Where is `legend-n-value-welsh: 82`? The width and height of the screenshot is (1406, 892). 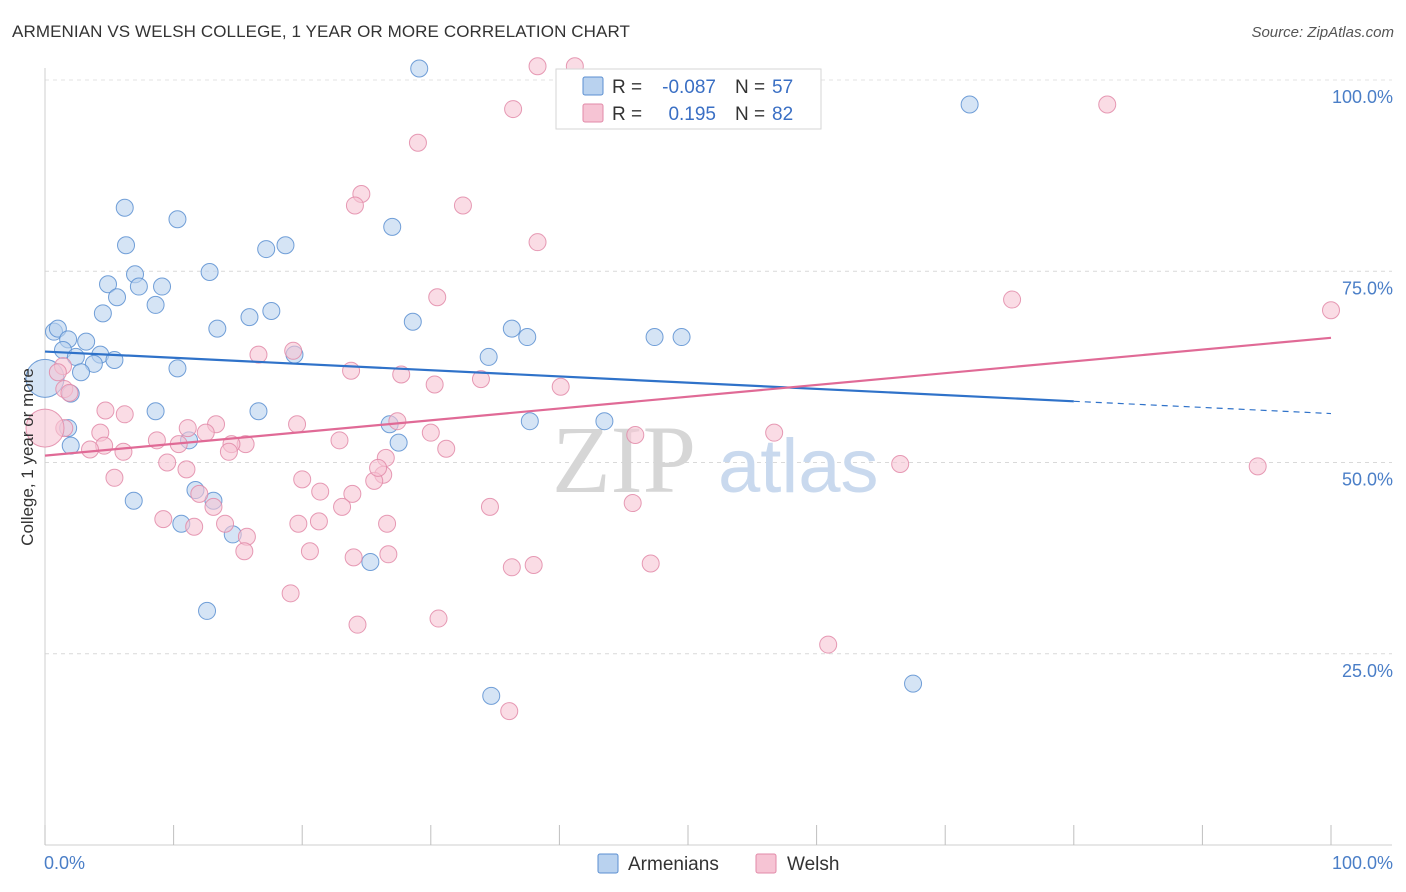 legend-n-value-welsh: 82 is located at coordinates (782, 114).